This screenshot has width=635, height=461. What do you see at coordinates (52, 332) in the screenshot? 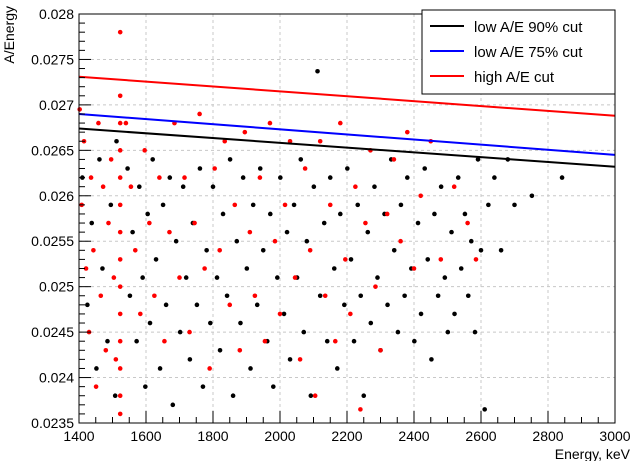
I see `y-tick-label: 0.0245` at bounding box center [52, 332].